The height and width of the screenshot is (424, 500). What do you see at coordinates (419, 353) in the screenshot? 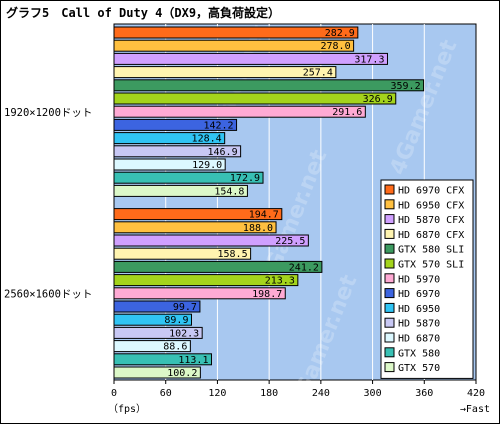
I see `legend-label: GTX 580` at bounding box center [419, 353].